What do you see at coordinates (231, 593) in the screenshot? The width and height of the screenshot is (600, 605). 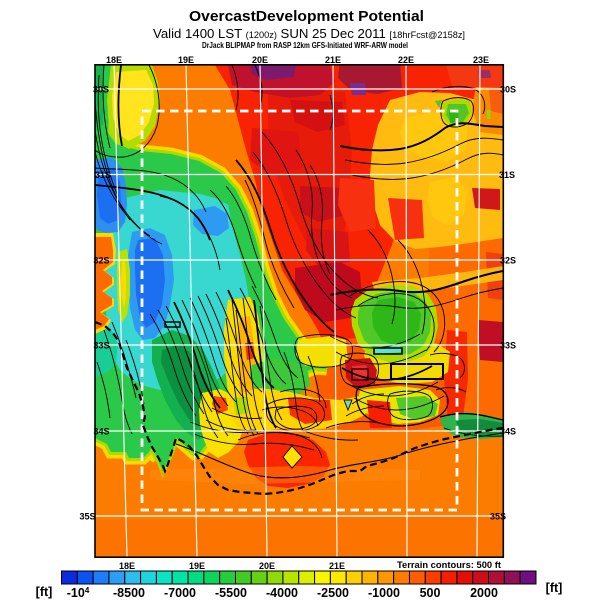 I see `svg-text: -5500` at bounding box center [231, 593].